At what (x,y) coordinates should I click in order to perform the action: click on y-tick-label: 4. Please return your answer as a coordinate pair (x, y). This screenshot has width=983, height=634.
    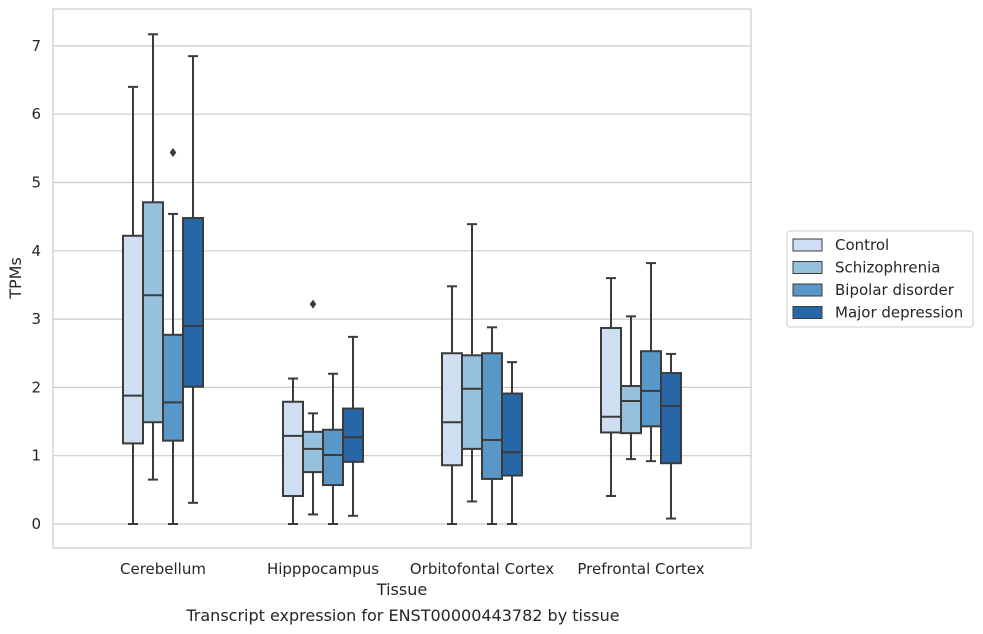
    Looking at the image, I should click on (36, 251).